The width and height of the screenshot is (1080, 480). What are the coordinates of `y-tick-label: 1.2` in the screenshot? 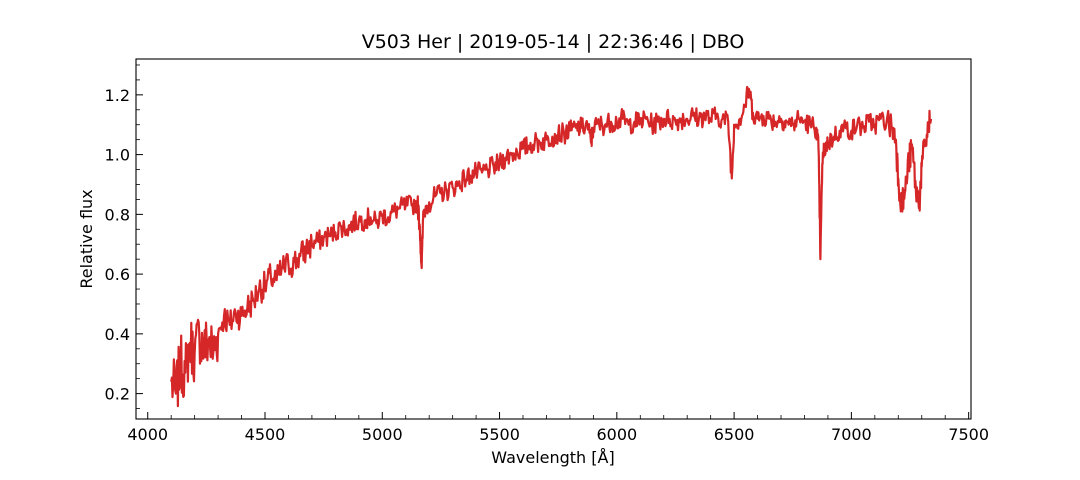 It's located at (117, 95).